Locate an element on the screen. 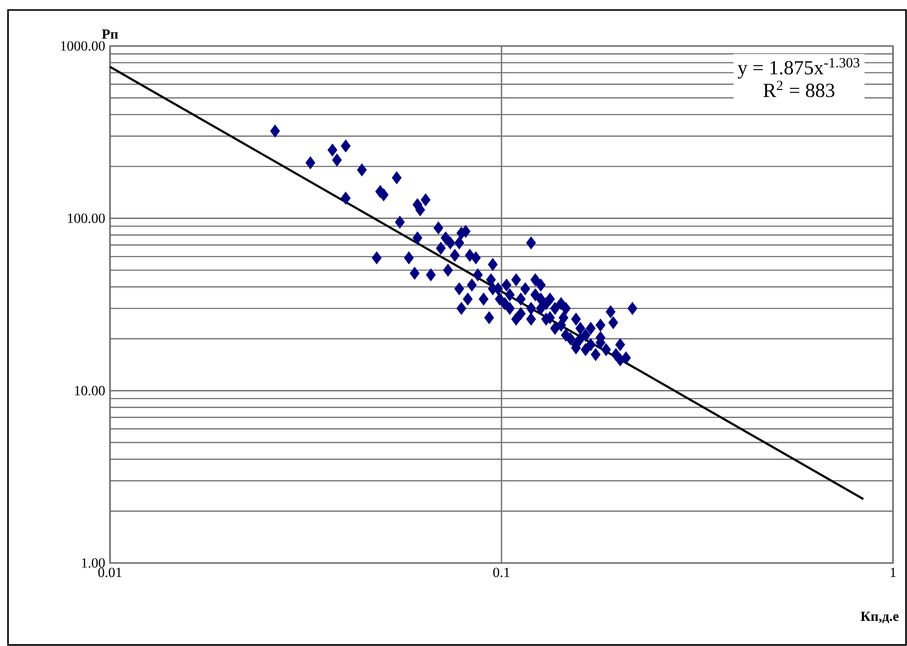  annotation: R$^{2}$ = 883 is located at coordinates (798, 89).